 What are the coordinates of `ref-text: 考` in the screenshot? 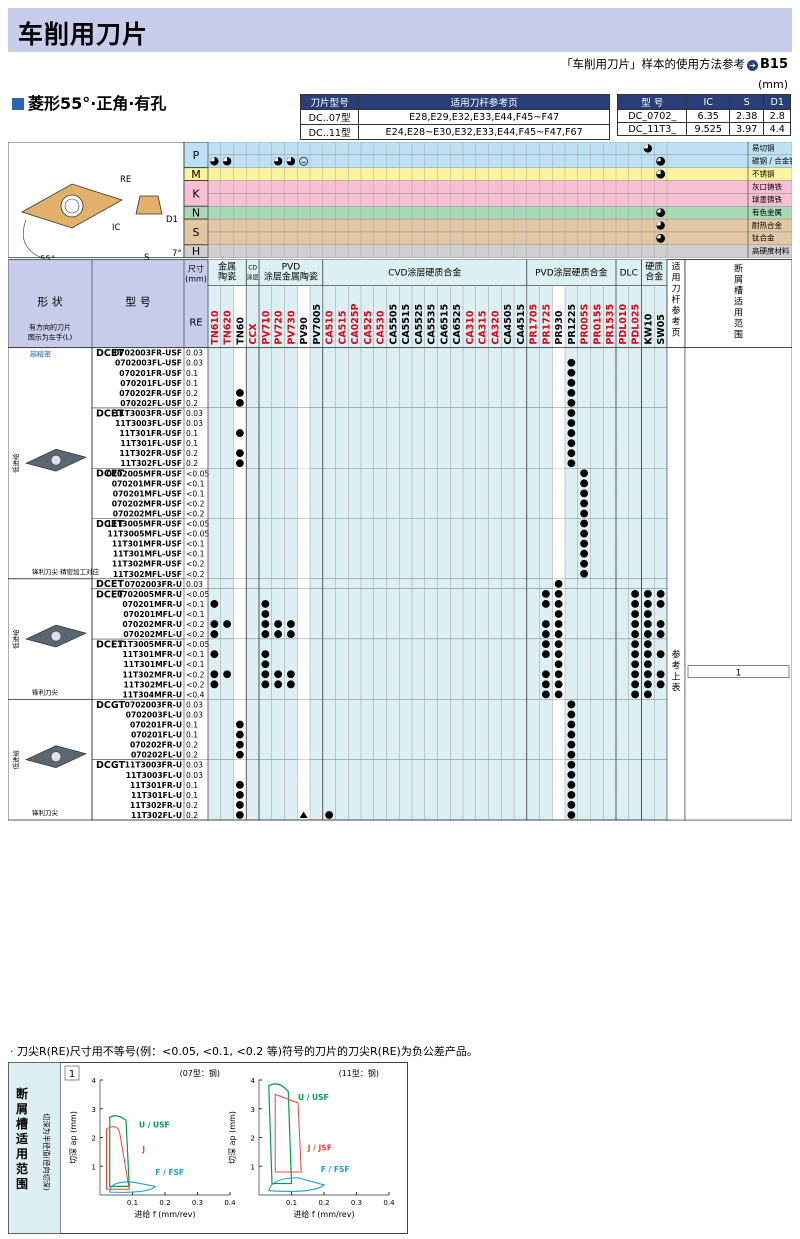 It's located at (675, 666).